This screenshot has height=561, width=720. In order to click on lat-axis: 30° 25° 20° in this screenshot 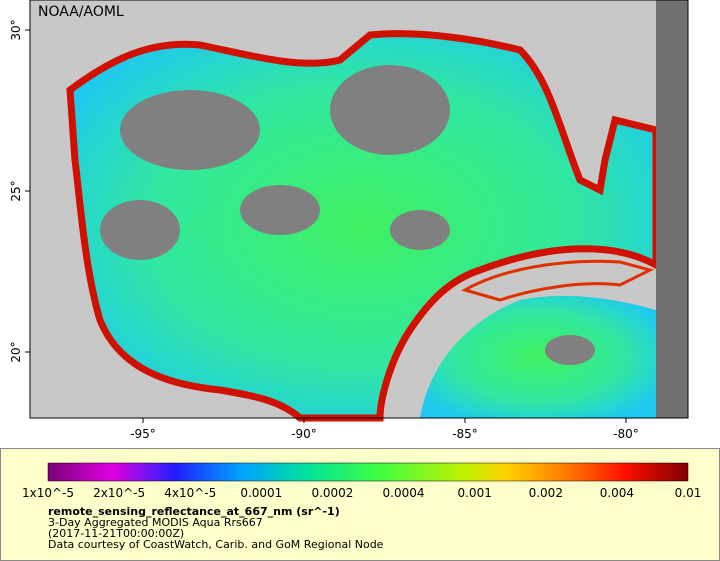, I will do `click(19, 191)`.